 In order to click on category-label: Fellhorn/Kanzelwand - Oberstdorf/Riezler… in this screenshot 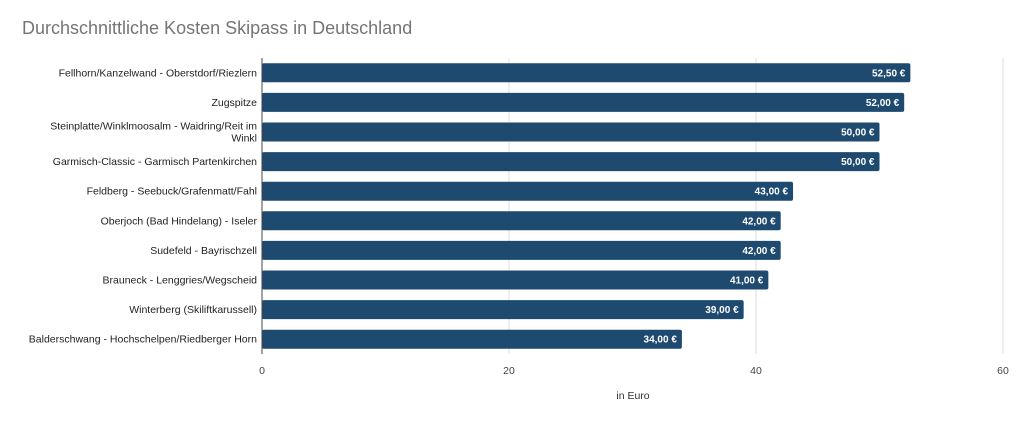, I will do `click(158, 73)`.